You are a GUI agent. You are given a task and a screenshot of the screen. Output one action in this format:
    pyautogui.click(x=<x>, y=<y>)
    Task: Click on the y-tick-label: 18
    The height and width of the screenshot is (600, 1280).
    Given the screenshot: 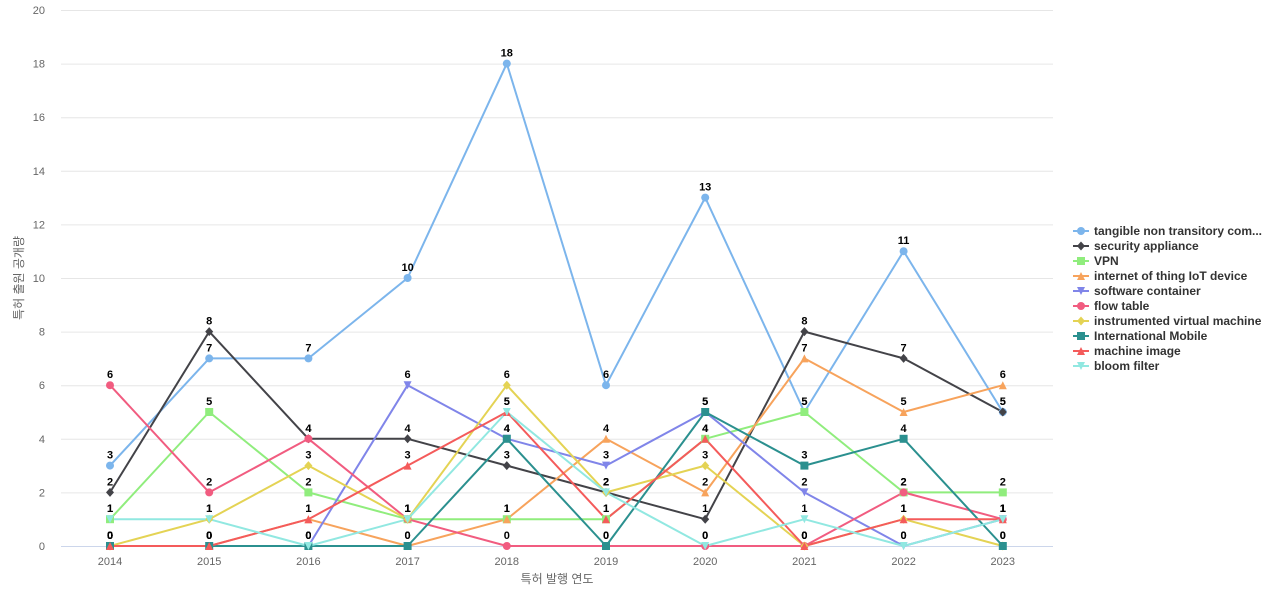 What is the action you would take?
    pyautogui.click(x=39, y=65)
    